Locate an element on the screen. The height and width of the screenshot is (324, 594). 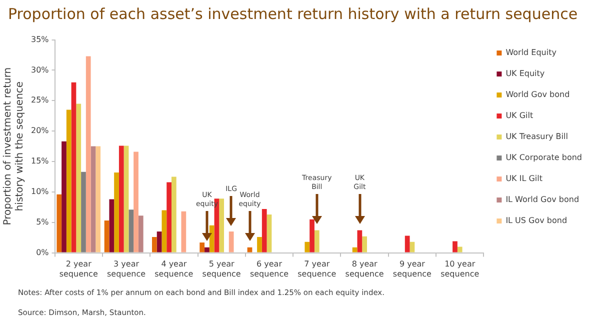
x-tick-label: 10 year sequence is located at coordinates (460, 269).